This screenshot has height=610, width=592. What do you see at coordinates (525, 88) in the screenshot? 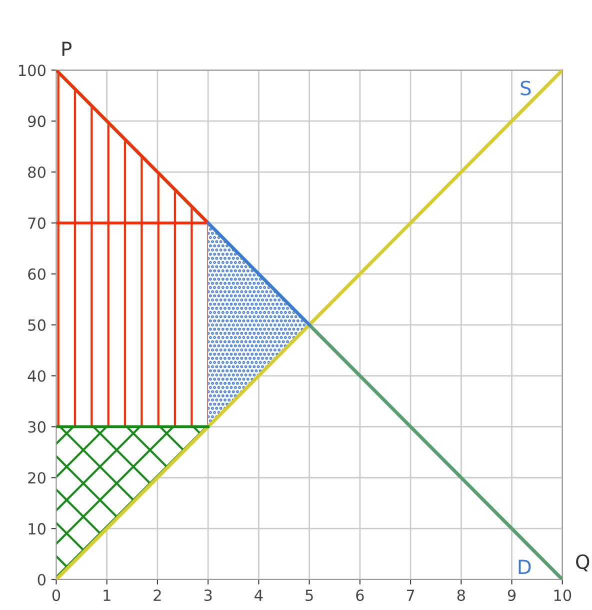
I see `series-label: S` at bounding box center [525, 88].